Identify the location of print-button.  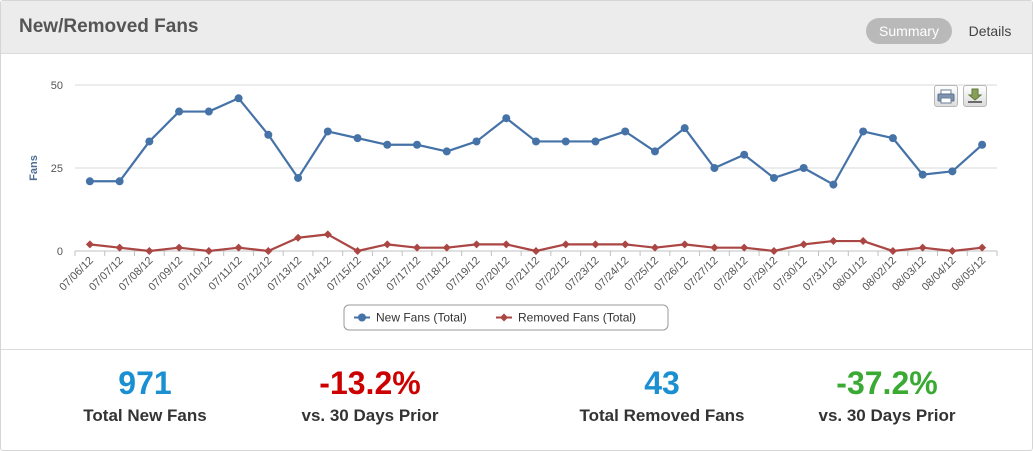
(946, 96).